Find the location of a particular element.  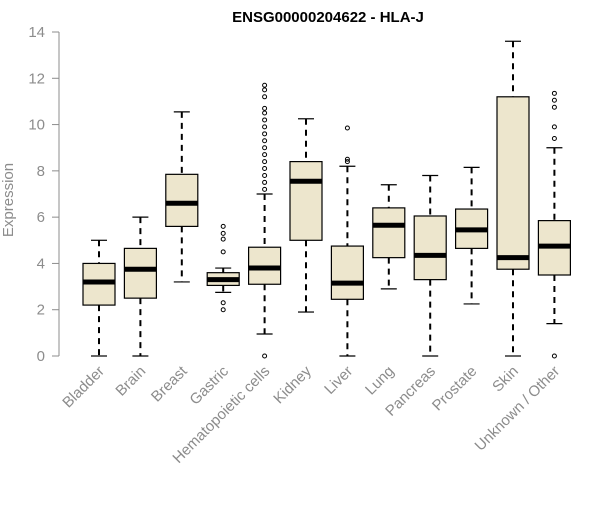

y-tick-label: 8 is located at coordinates (41, 171).